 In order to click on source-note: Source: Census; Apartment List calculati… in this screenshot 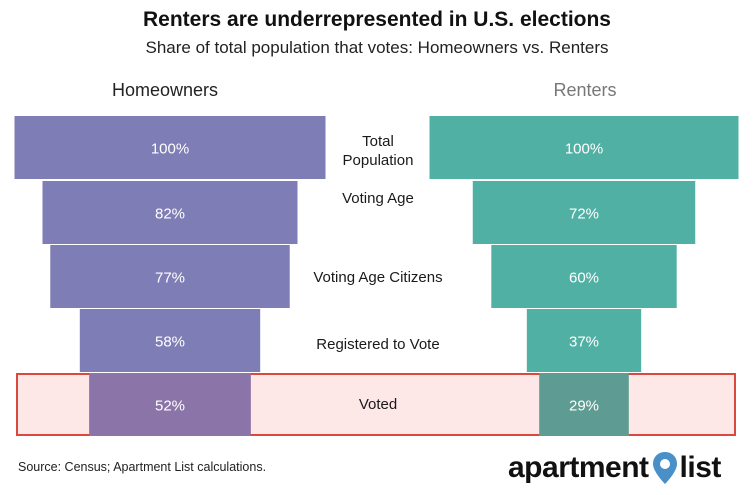, I will do `click(142, 467)`.